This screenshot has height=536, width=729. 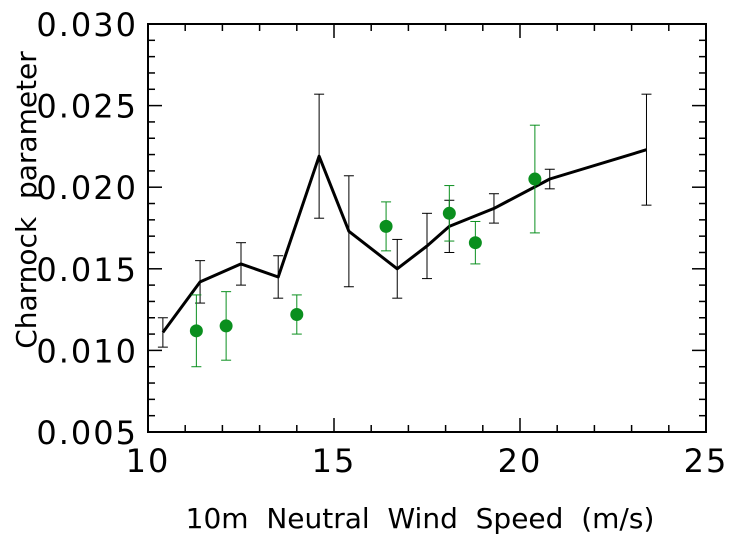 What do you see at coordinates (706, 461) in the screenshot?
I see `x-tick-label: 25` at bounding box center [706, 461].